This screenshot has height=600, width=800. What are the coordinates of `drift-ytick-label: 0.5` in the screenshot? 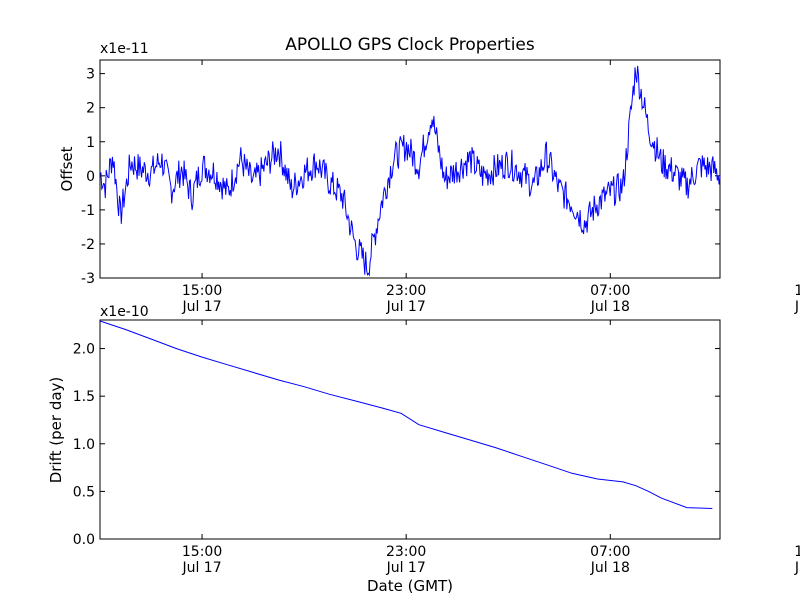 It's located at (84, 492).